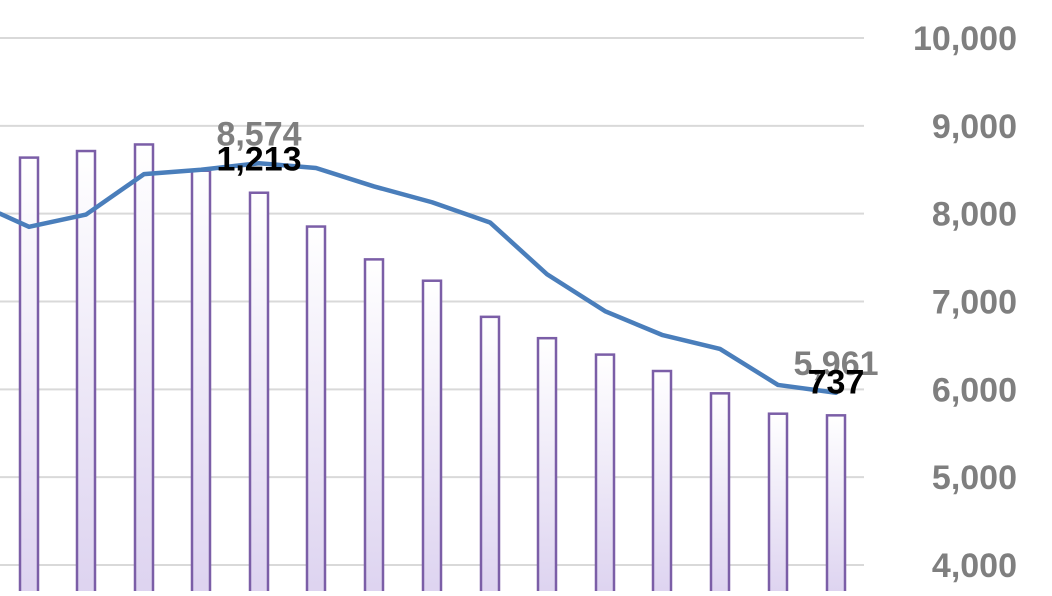  What do you see at coordinates (974, 127) in the screenshot?
I see `y-tick-label: 9,000` at bounding box center [974, 127].